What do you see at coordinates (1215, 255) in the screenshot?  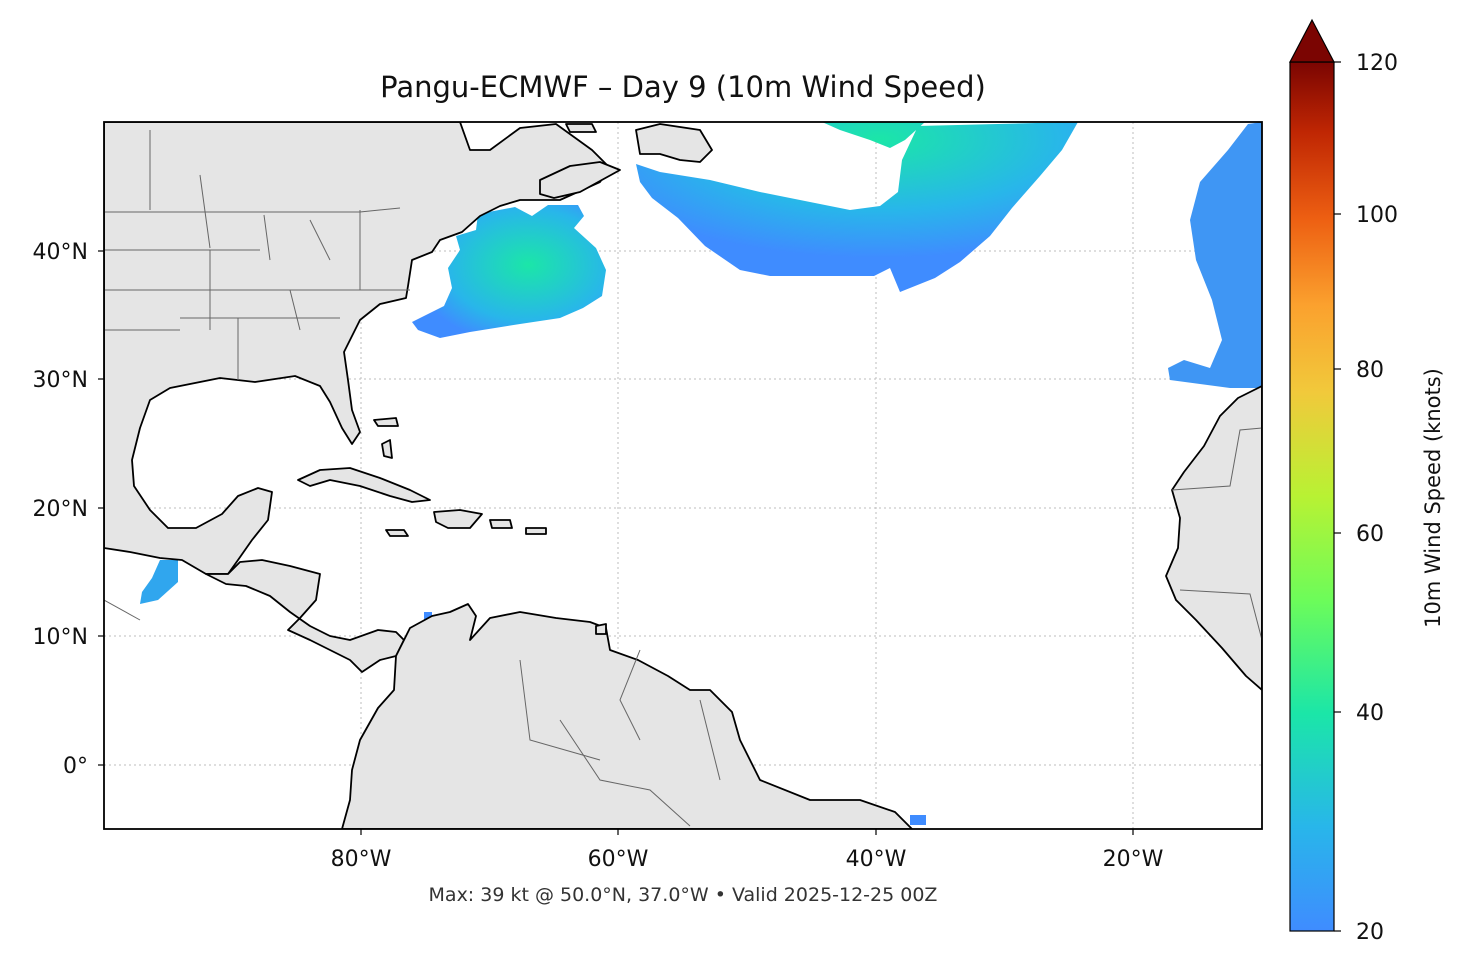 I see `wind-region-eastern-atlantic` at bounding box center [1215, 255].